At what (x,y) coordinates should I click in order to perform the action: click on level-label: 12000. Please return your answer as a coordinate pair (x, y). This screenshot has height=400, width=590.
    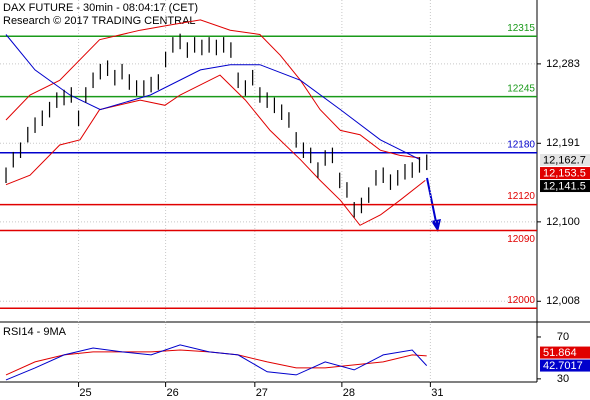
    Looking at the image, I should click on (521, 300).